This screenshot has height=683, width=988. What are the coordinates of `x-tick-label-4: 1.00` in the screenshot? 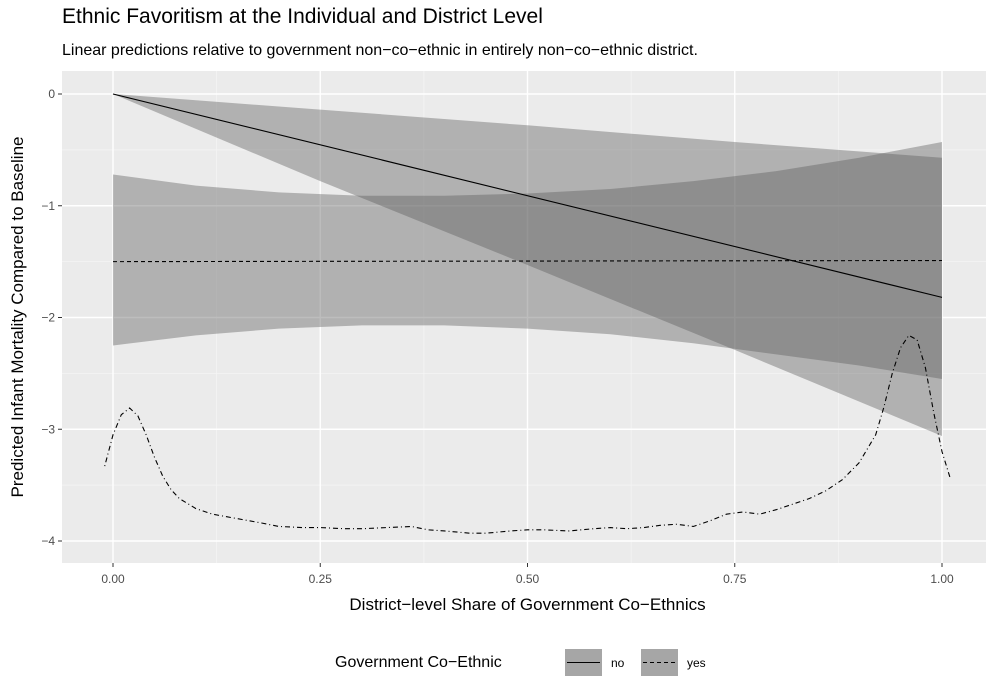 It's located at (942, 579).